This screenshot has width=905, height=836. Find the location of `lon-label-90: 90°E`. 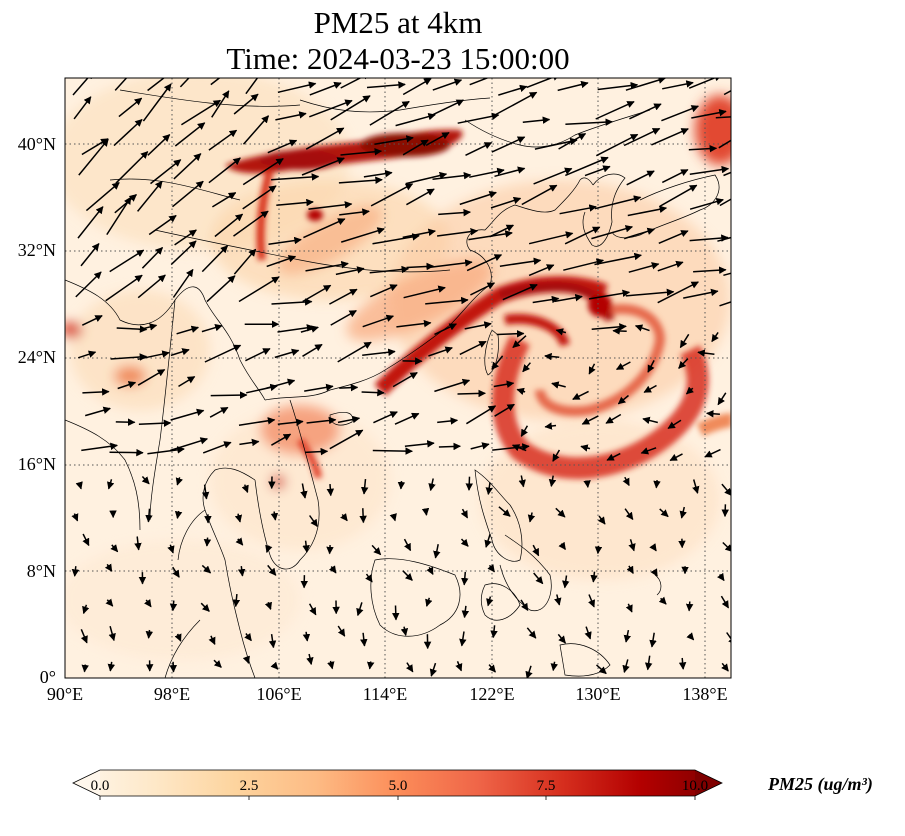

lon-label-90: 90°E is located at coordinates (65, 694).